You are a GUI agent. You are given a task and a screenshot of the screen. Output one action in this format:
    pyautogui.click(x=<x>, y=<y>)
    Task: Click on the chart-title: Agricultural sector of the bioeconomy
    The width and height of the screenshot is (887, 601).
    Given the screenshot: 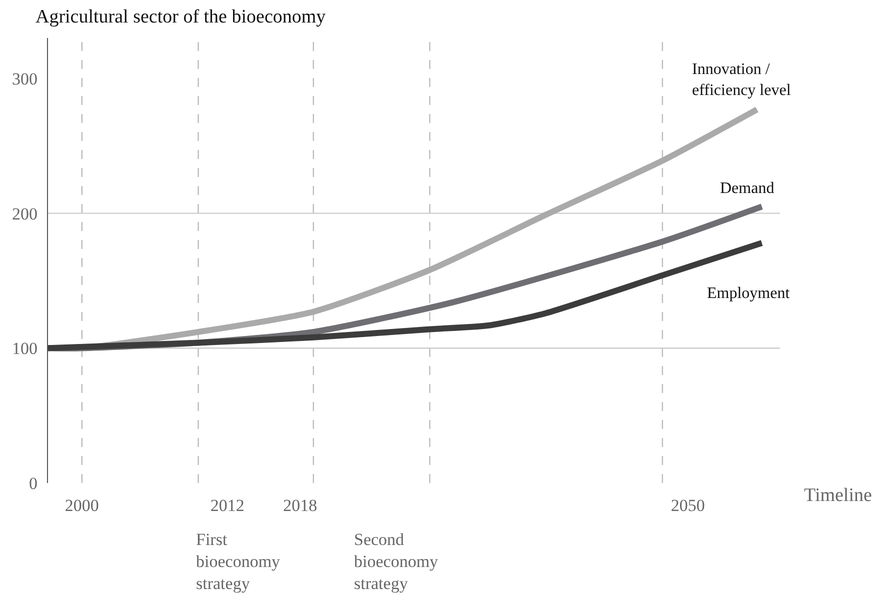 What is the action you would take?
    pyautogui.click(x=180, y=17)
    